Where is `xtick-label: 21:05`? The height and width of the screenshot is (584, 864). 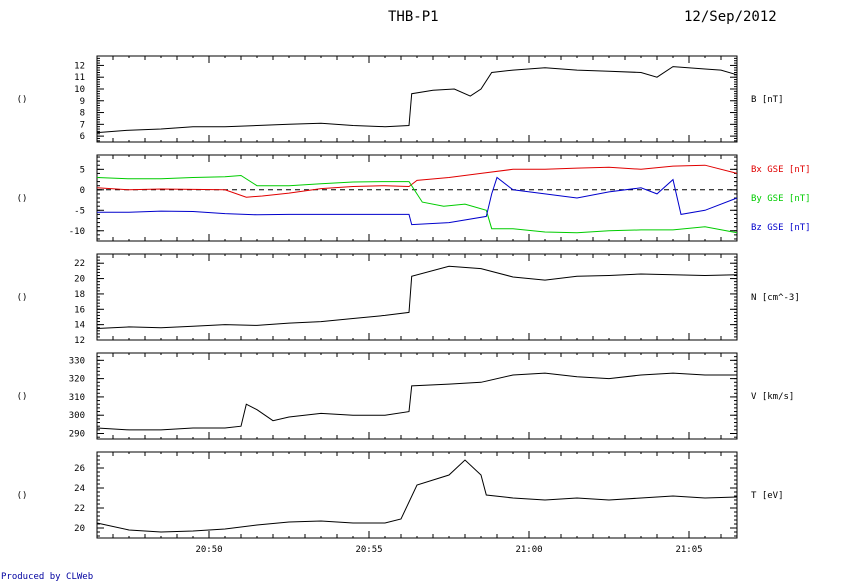
xtick-label: 21:05 is located at coordinates (688, 550).